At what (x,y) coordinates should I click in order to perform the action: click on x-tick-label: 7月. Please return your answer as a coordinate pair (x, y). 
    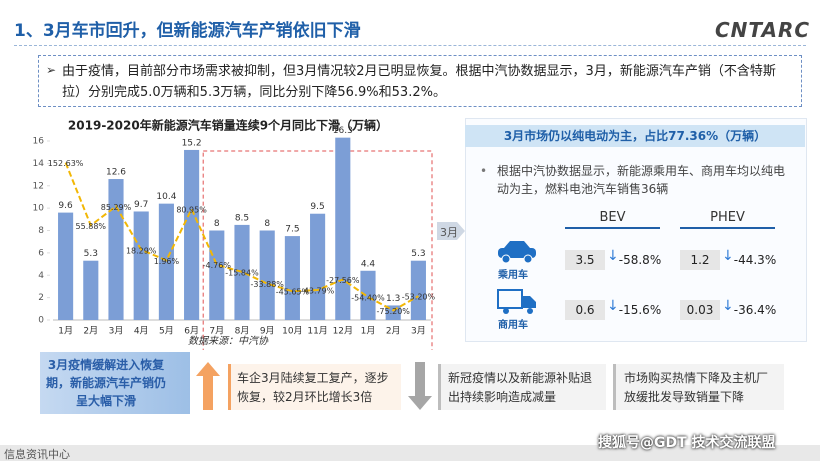
    Looking at the image, I should click on (216, 331).